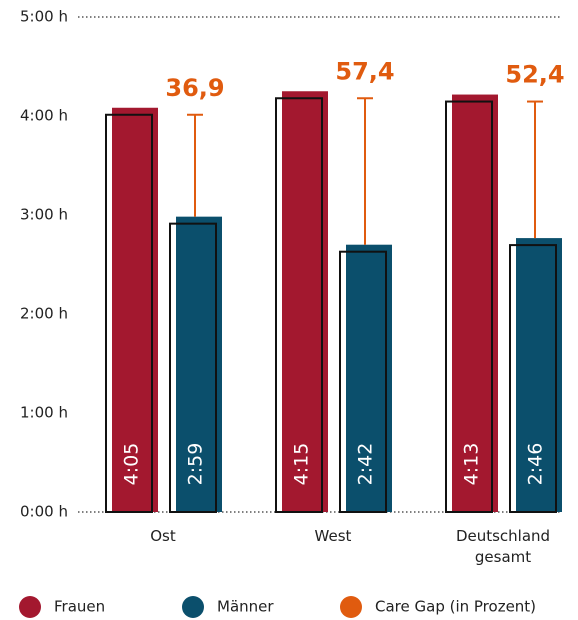 This screenshot has width=578, height=620. Describe the element at coordinates (79, 607) in the screenshot. I see `legend-label: Frauen` at that location.